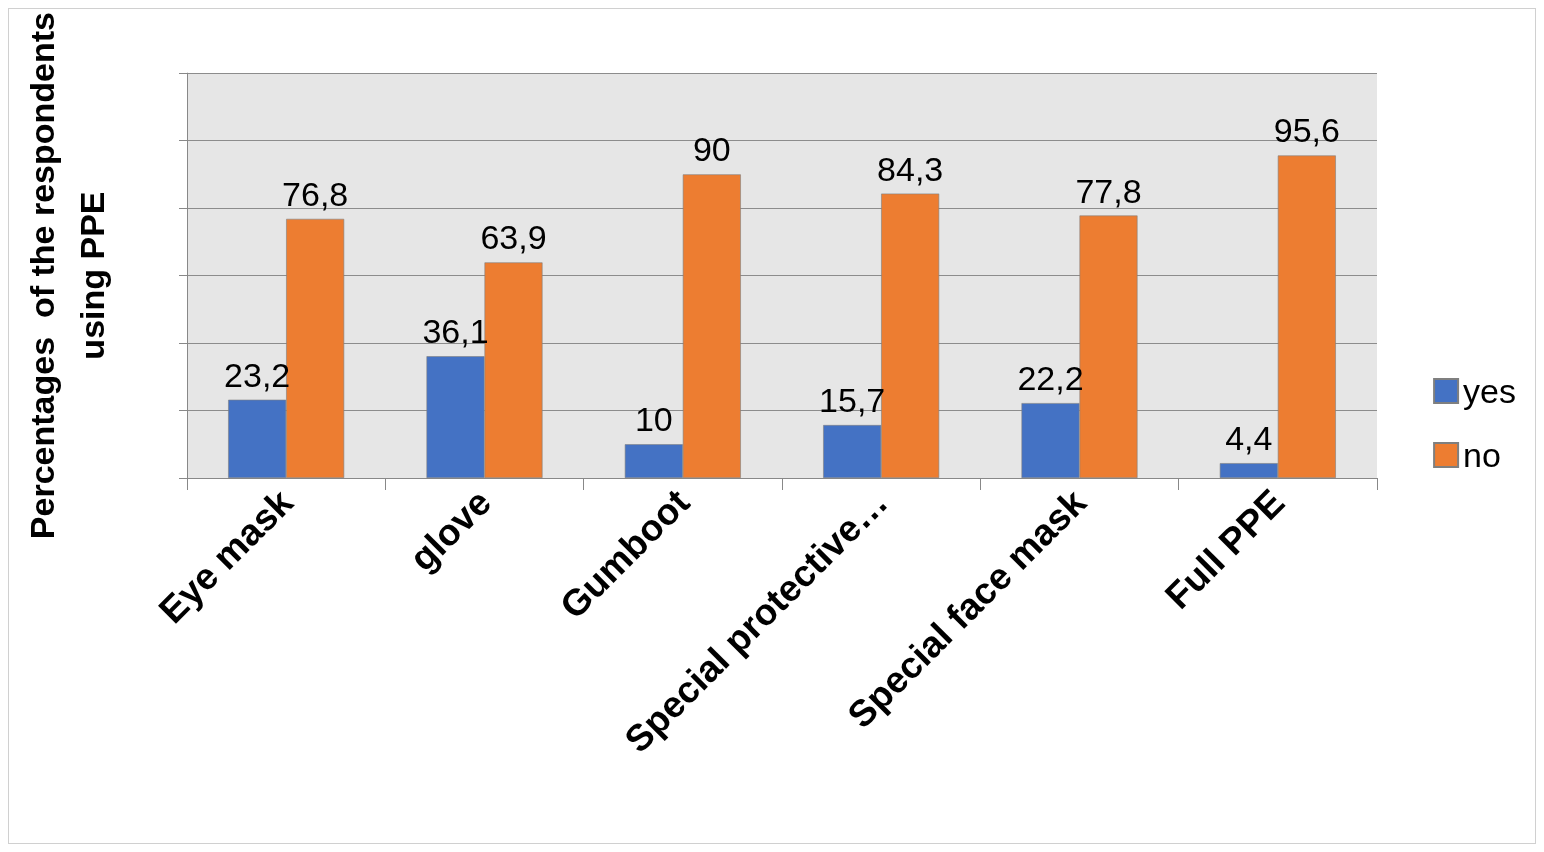  Describe the element at coordinates (1249, 438) in the screenshot. I see `data-label: 4,4` at that location.